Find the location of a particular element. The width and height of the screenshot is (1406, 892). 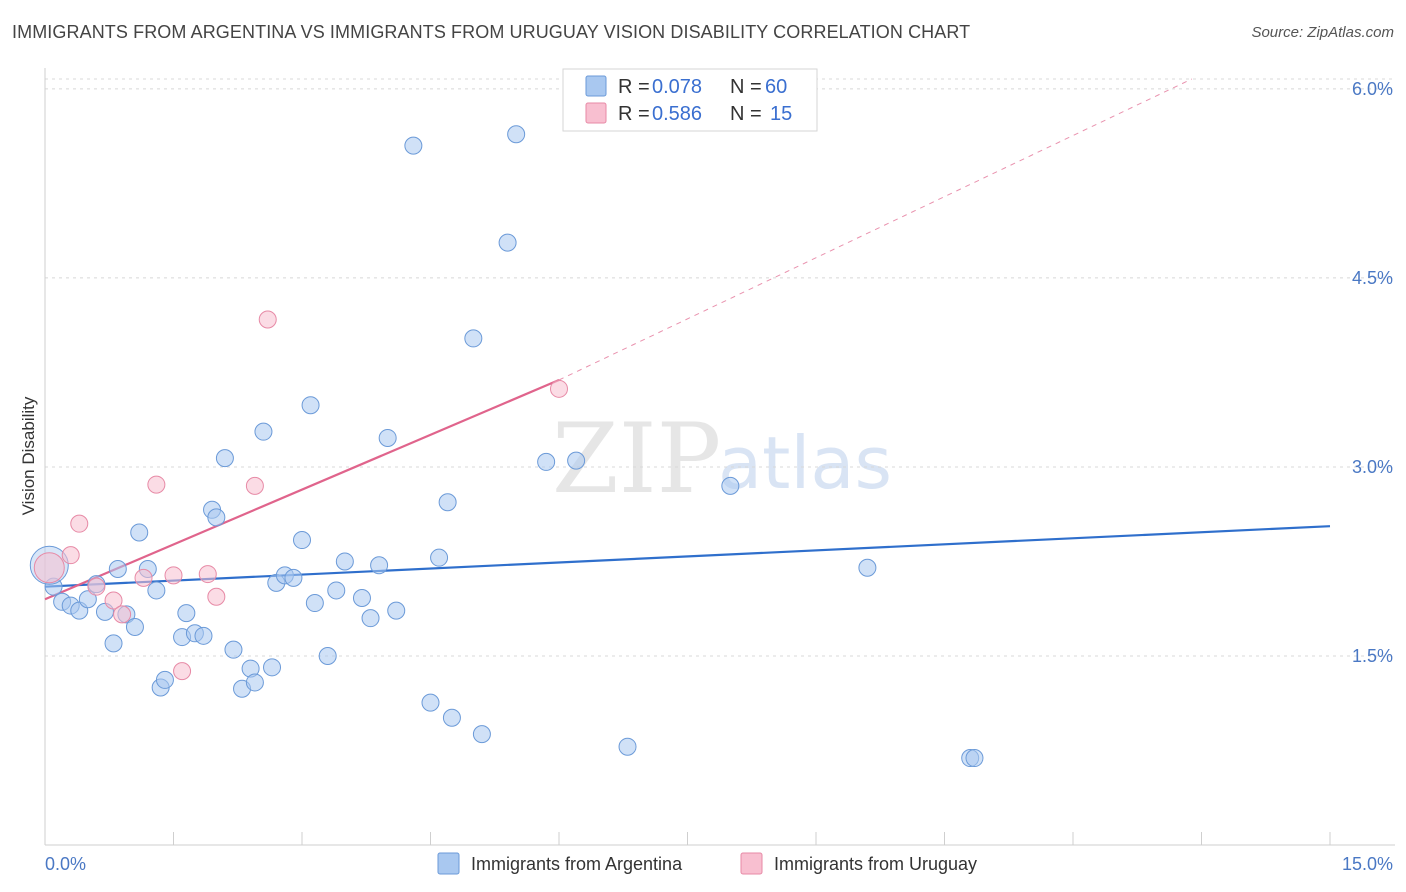

x-tick-label-min: 0.0% is located at coordinates (65, 864).